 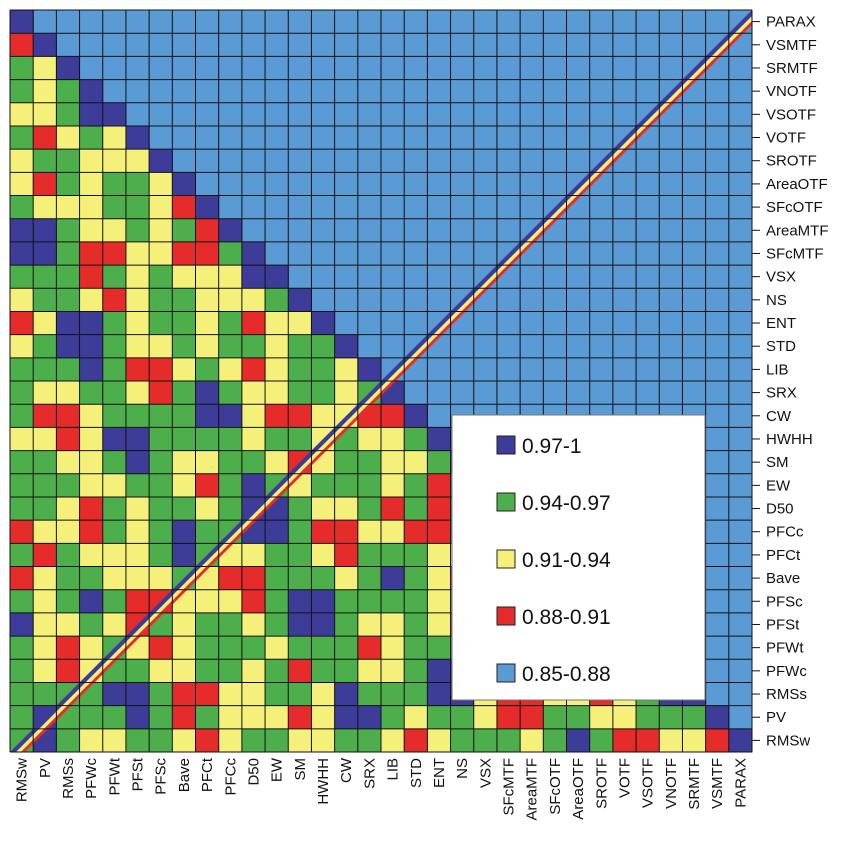 I want to click on x-tick-label: PFSt, so click(x=138, y=774).